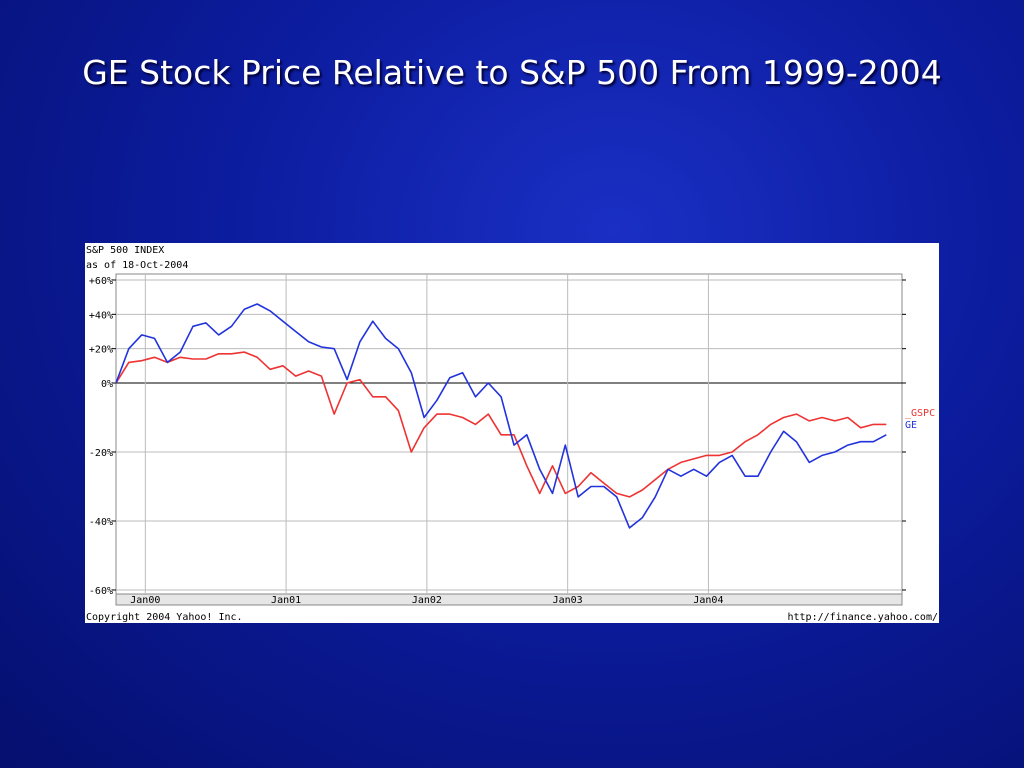  I want to click on y-tick-label: -40%, so click(101, 522).